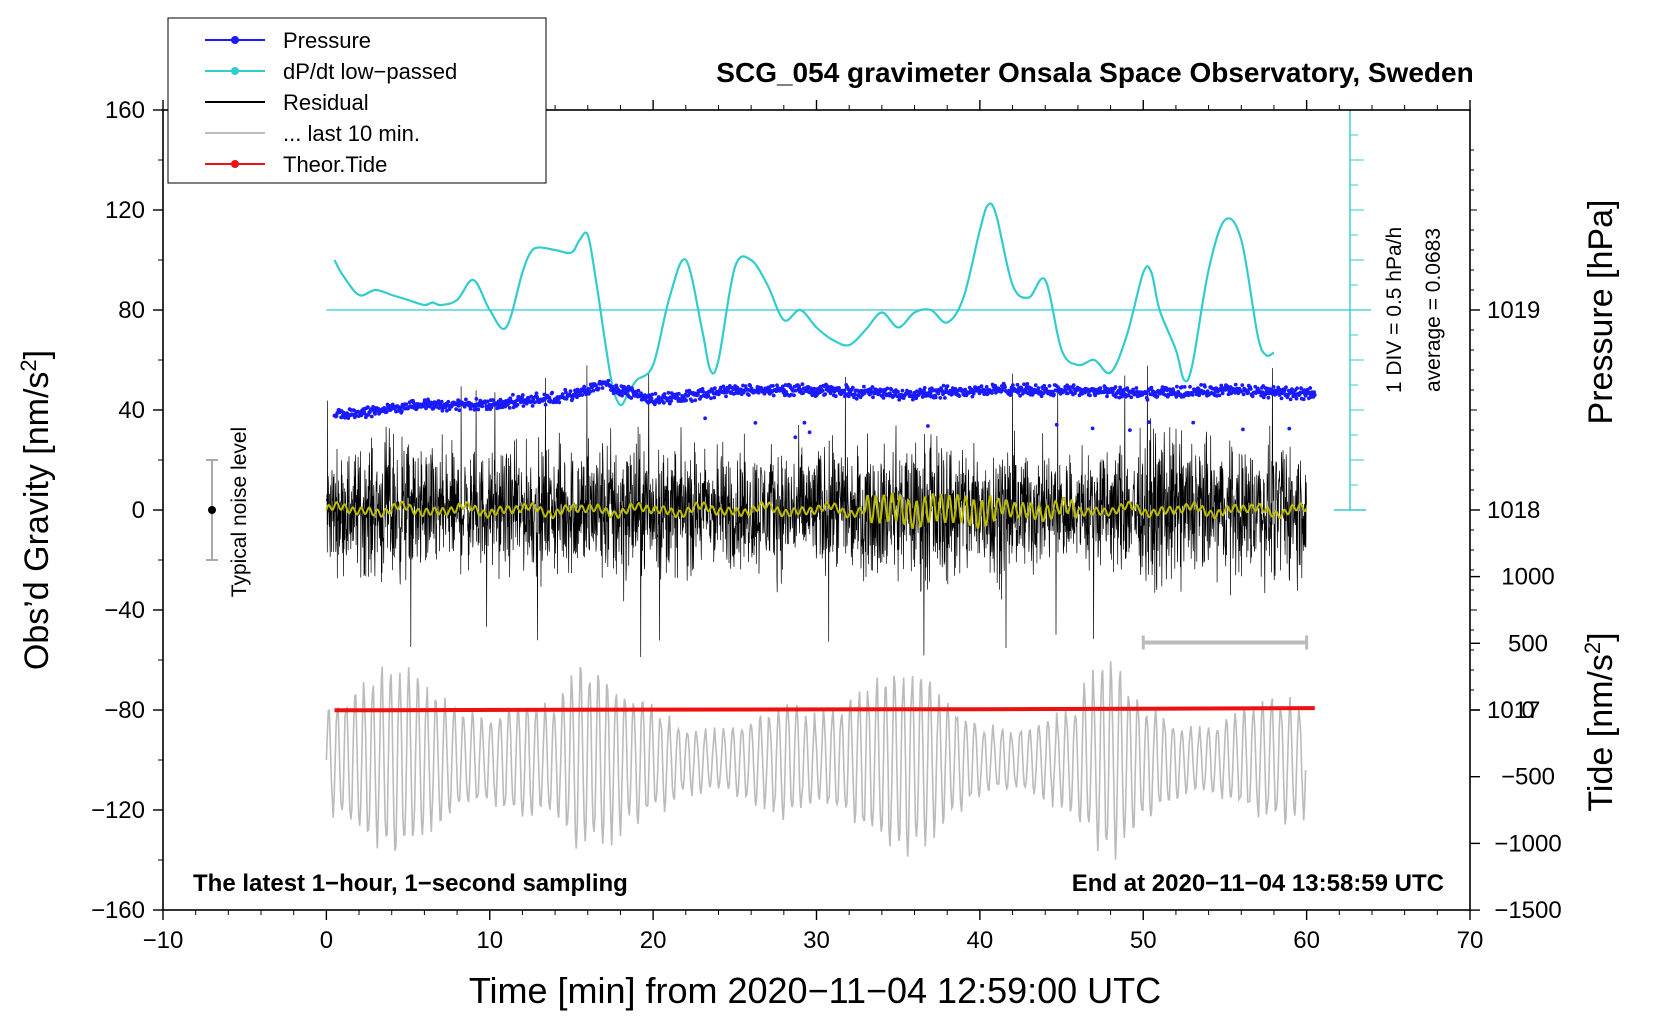  What do you see at coordinates (1306, 940) in the screenshot?
I see `x-tick-label: 60` at bounding box center [1306, 940].